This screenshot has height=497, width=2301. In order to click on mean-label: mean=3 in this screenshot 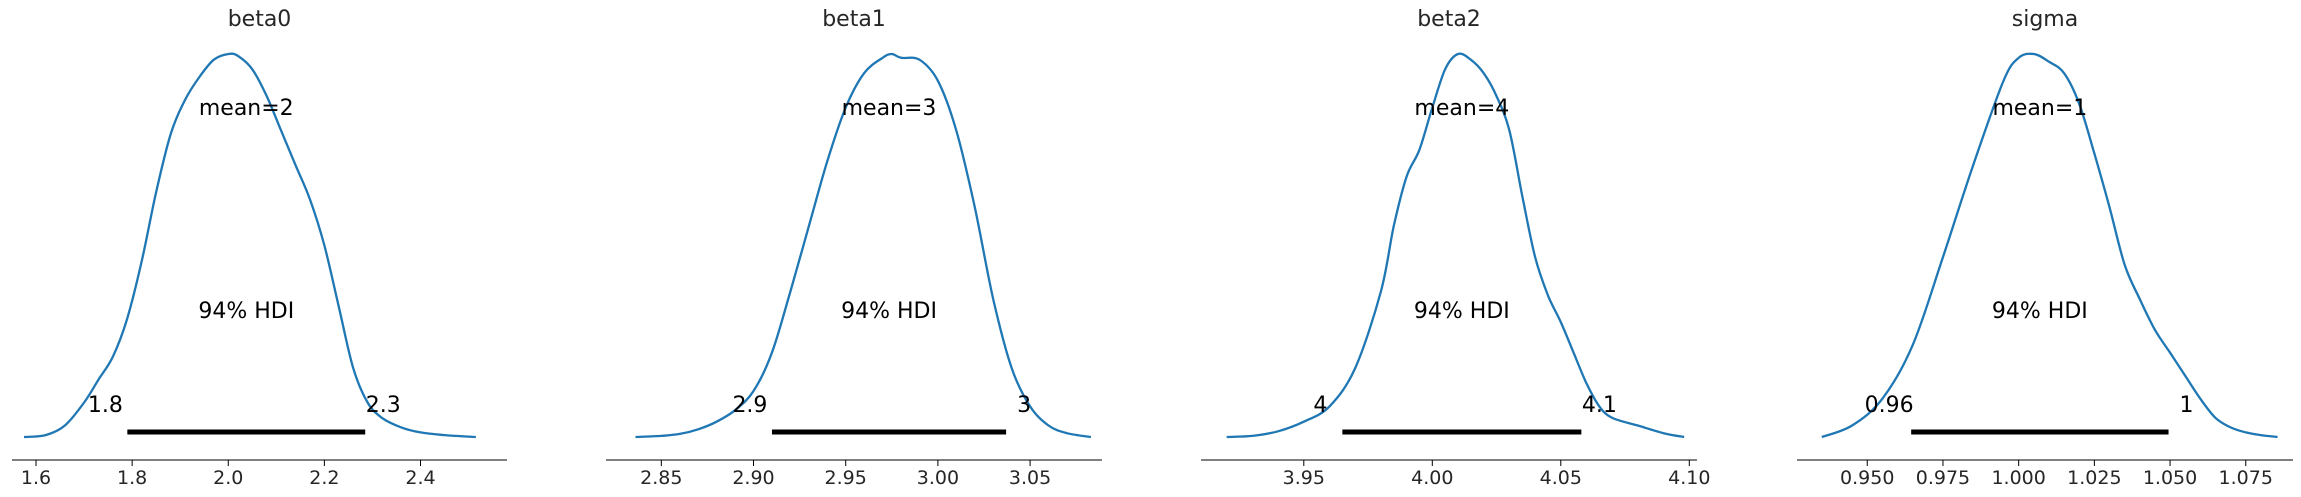, I will do `click(889, 108)`.